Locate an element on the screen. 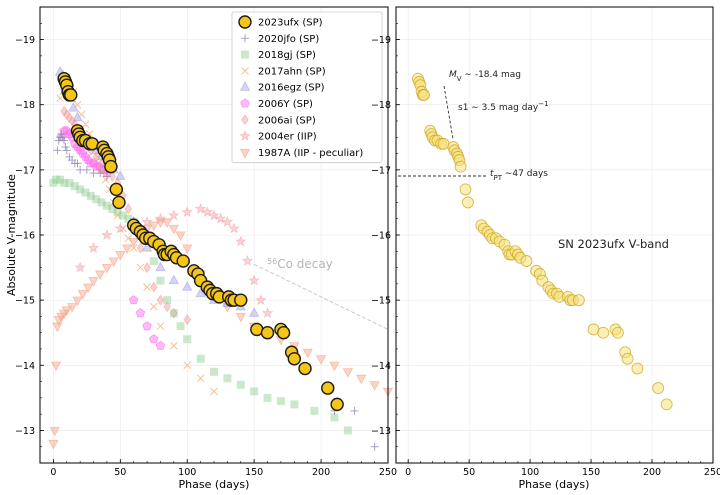 The image size is (720, 495). left-y-tick-label: −15 is located at coordinates (25, 301).